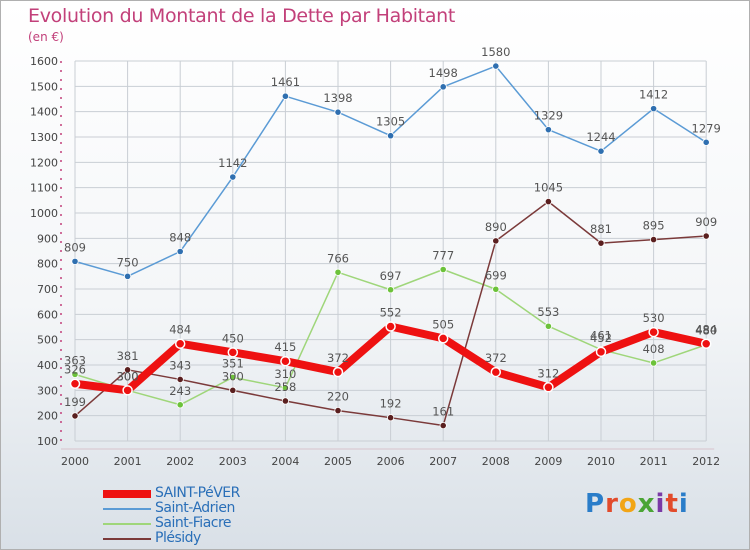 The image size is (750, 550). What do you see at coordinates (654, 461) in the screenshot?
I see `x-tick-label: 2011` at bounding box center [654, 461].